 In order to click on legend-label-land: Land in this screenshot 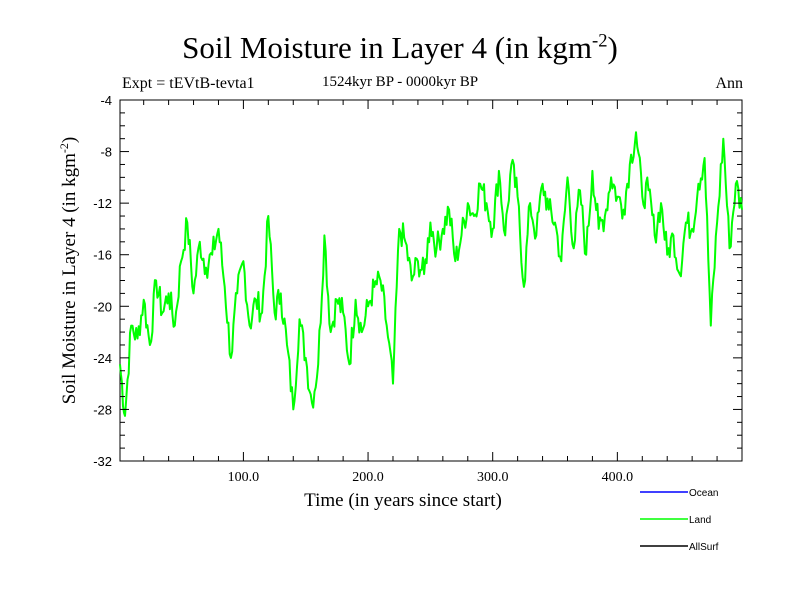, I will do `click(700, 520)`.